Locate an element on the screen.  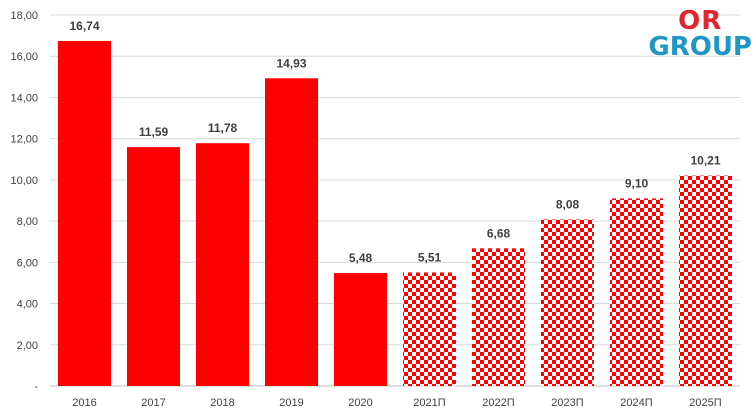
y-tick-label: 10,00 is located at coordinates (24, 181).